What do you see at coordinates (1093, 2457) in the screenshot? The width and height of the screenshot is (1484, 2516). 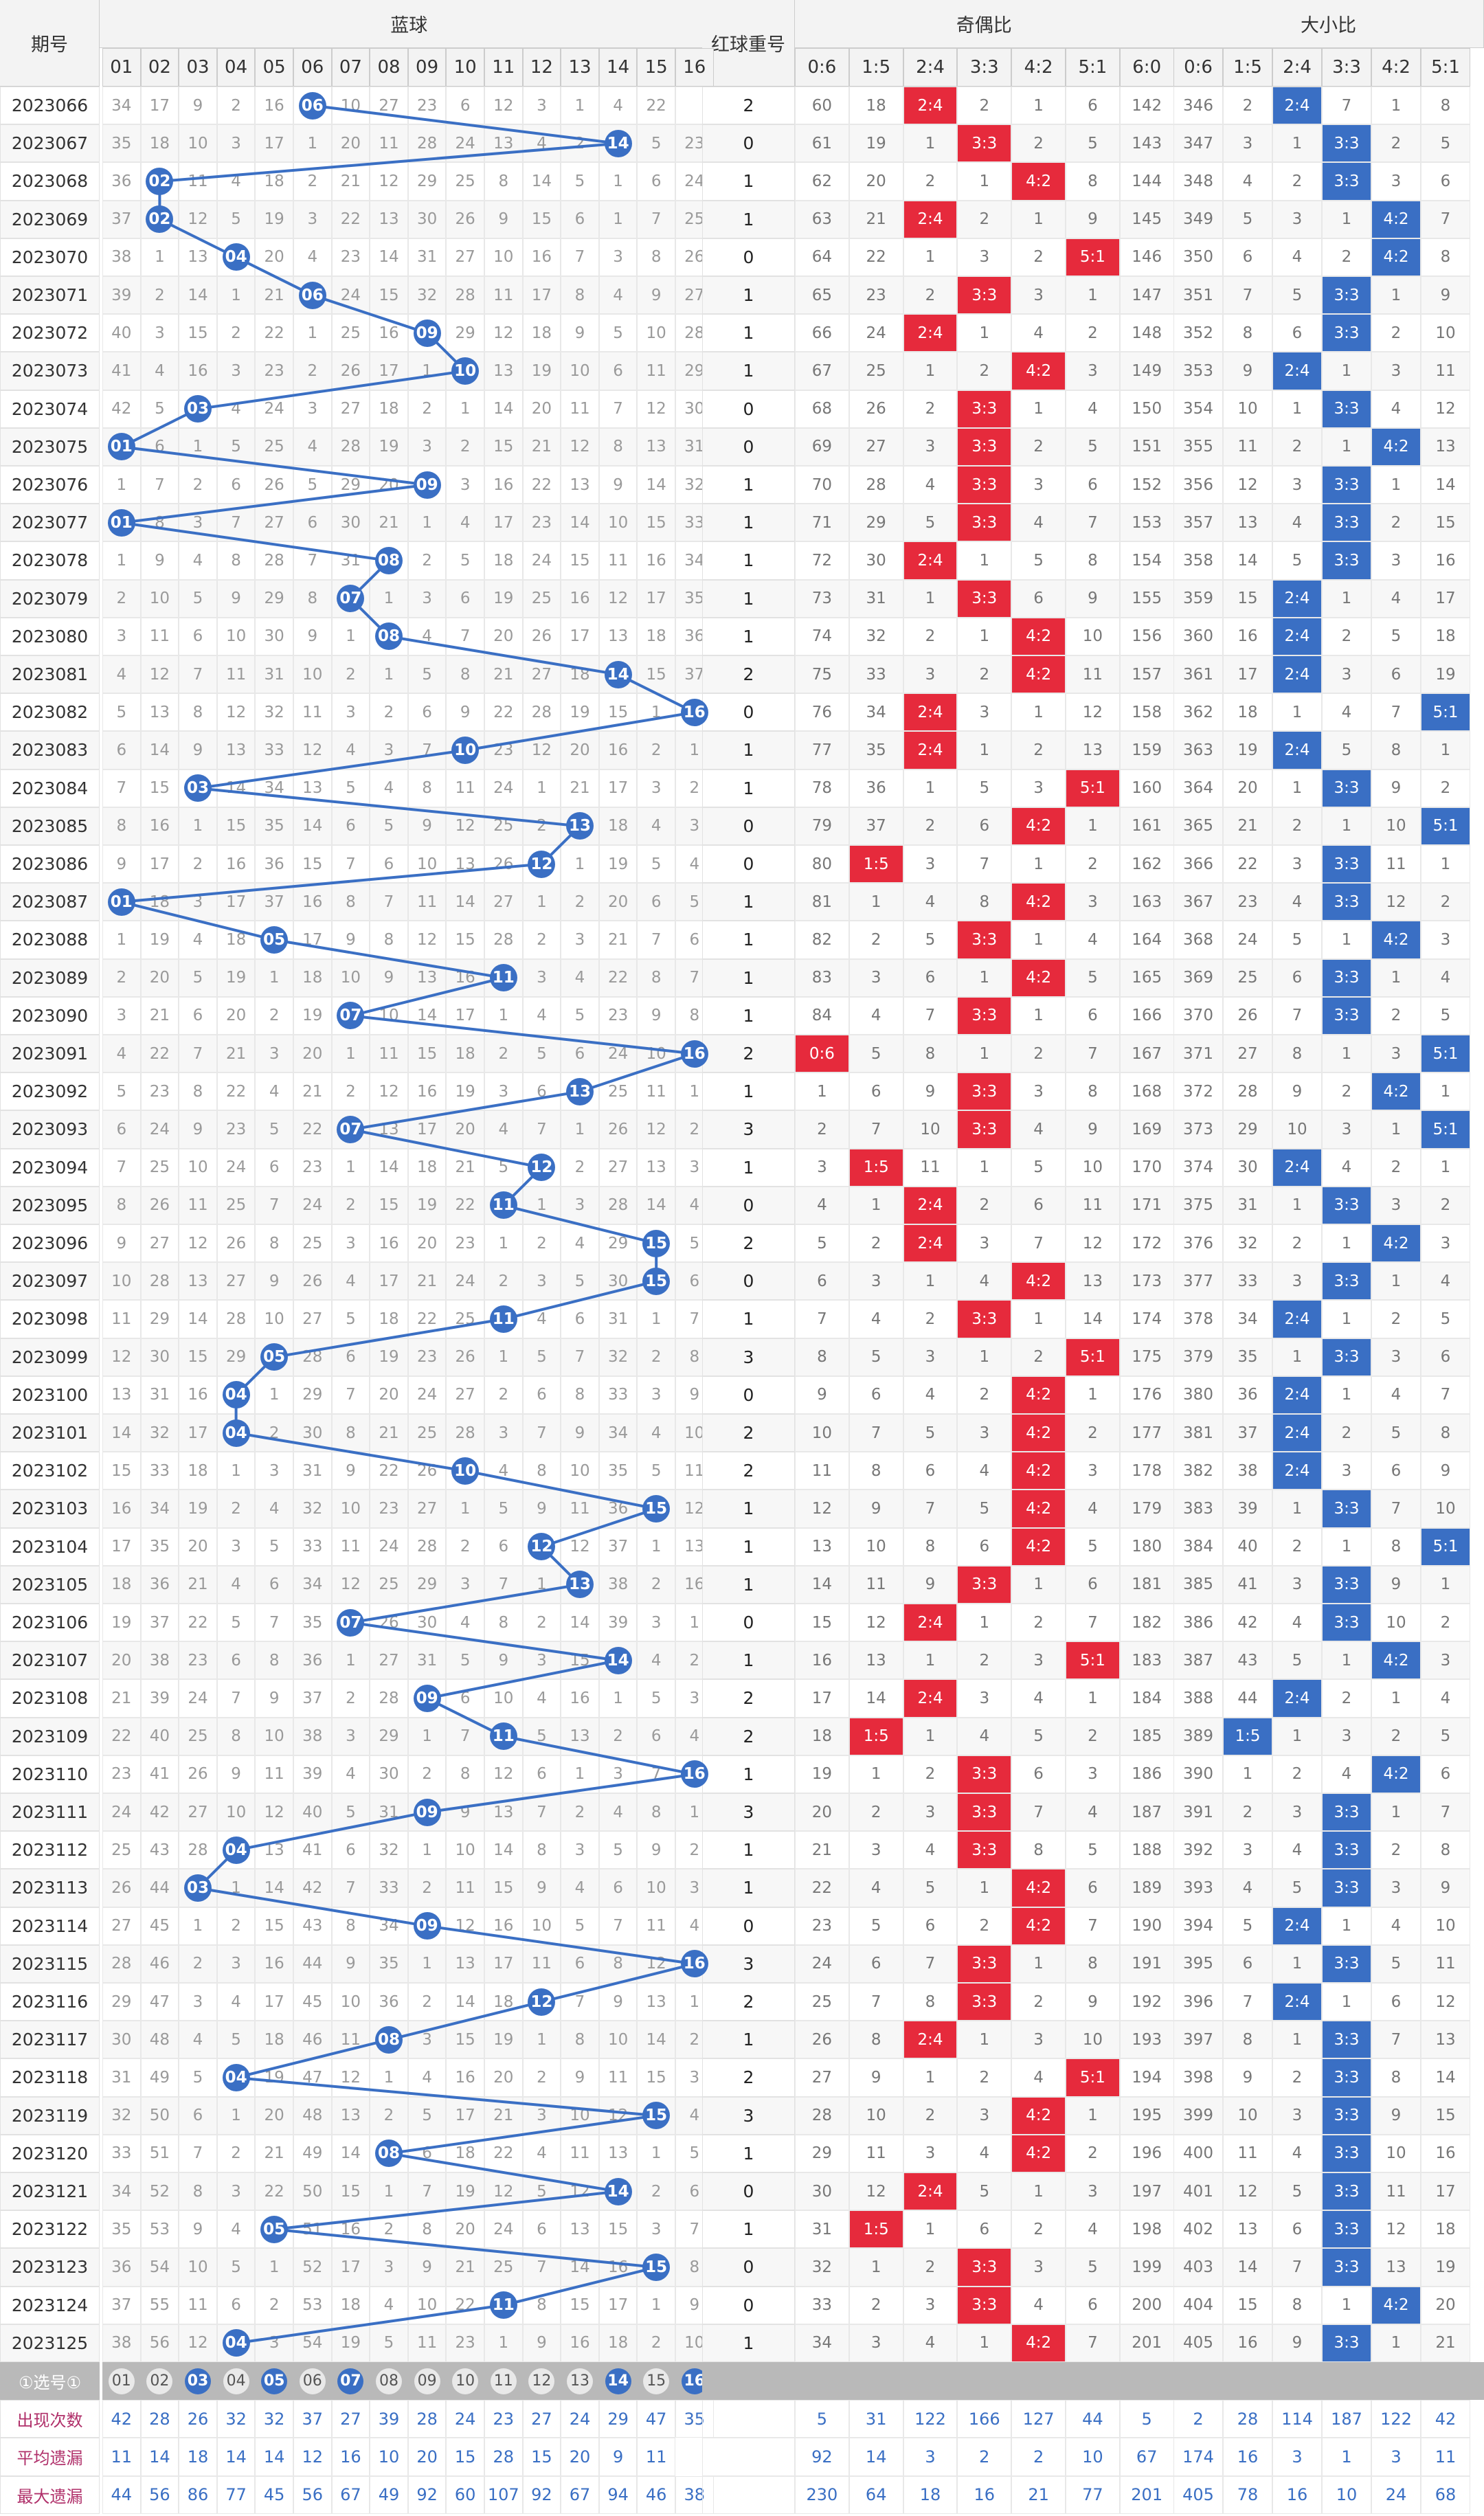 I see `stats-odd-even-cell: 10` at bounding box center [1093, 2457].